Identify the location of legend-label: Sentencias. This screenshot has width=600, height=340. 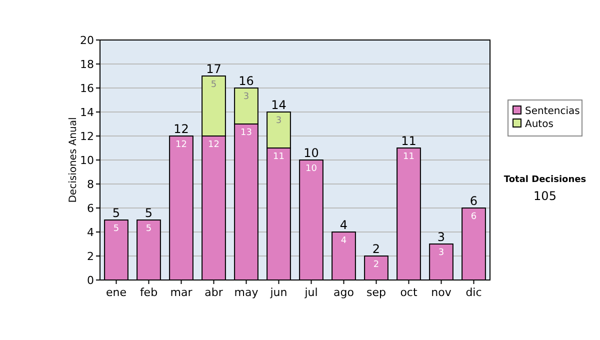
(552, 111).